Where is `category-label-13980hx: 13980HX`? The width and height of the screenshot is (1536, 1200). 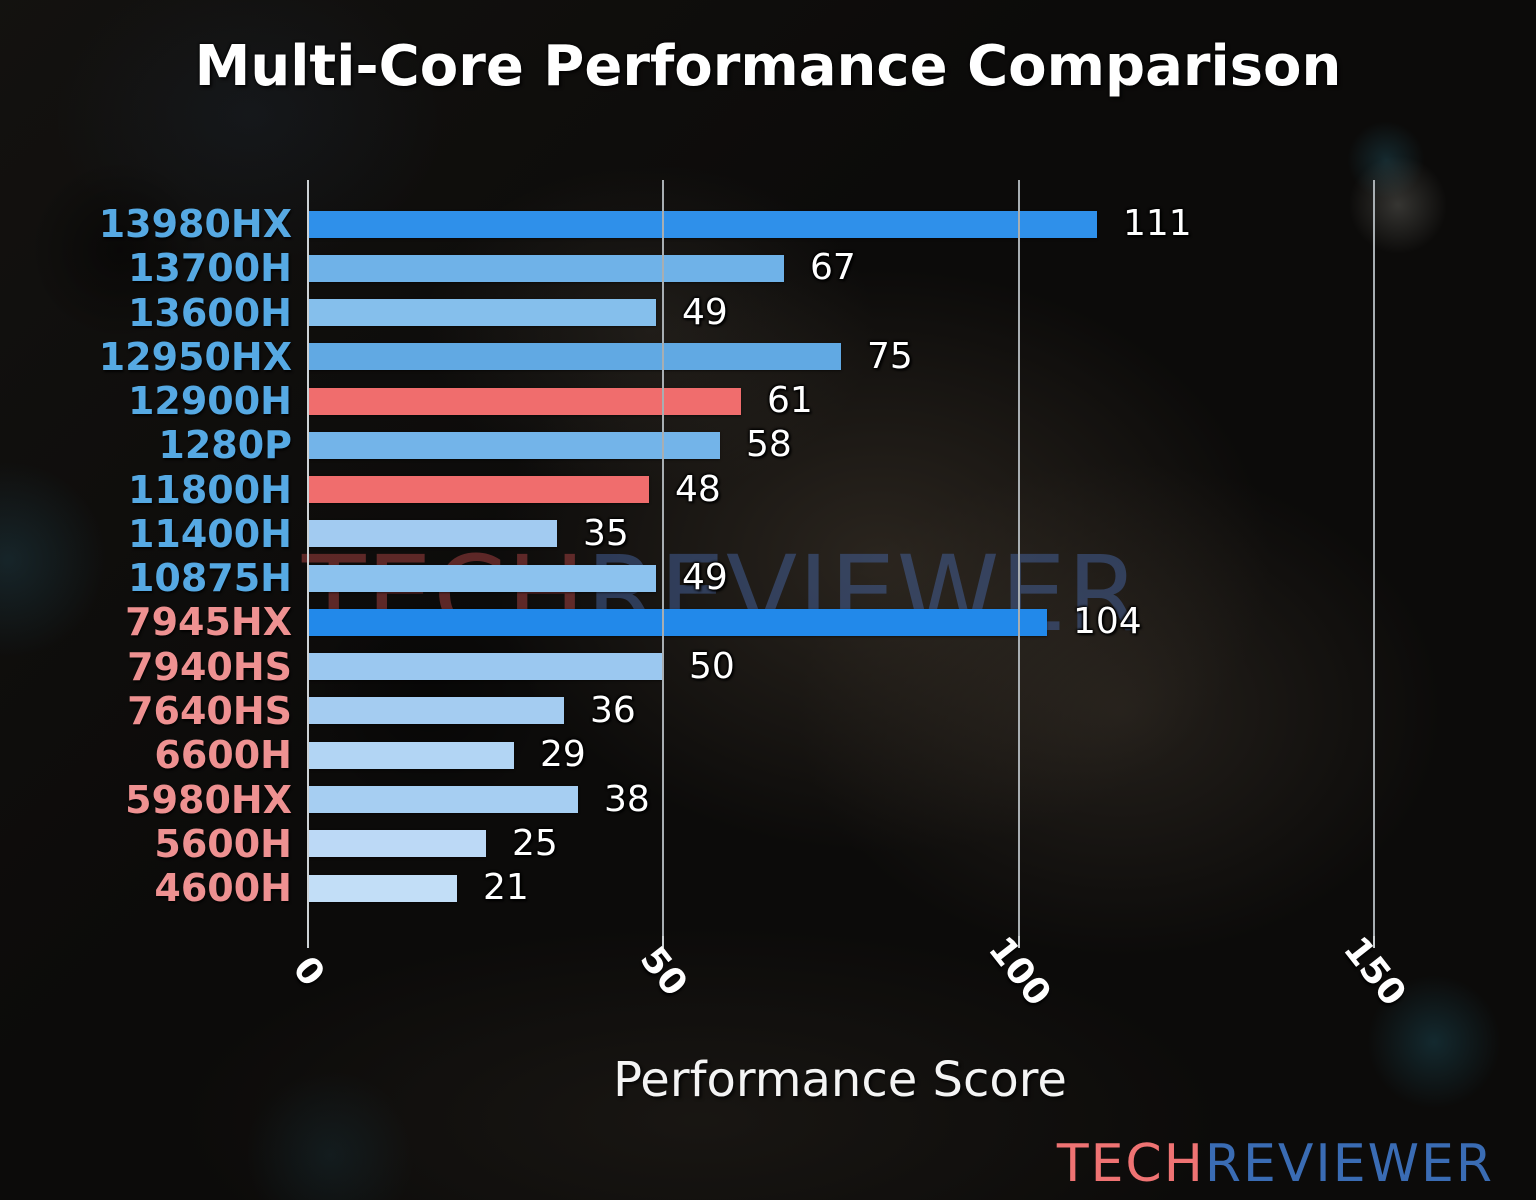
category-label-13980hx: 13980HX is located at coordinates (195, 224).